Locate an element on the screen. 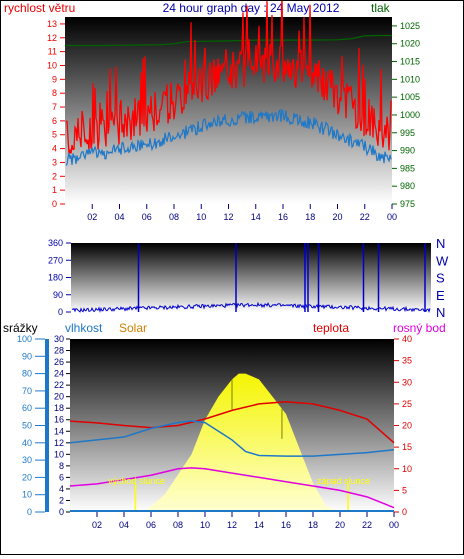 The height and width of the screenshot is (559, 464). rain-tick-label: 70 is located at coordinates (27, 391).